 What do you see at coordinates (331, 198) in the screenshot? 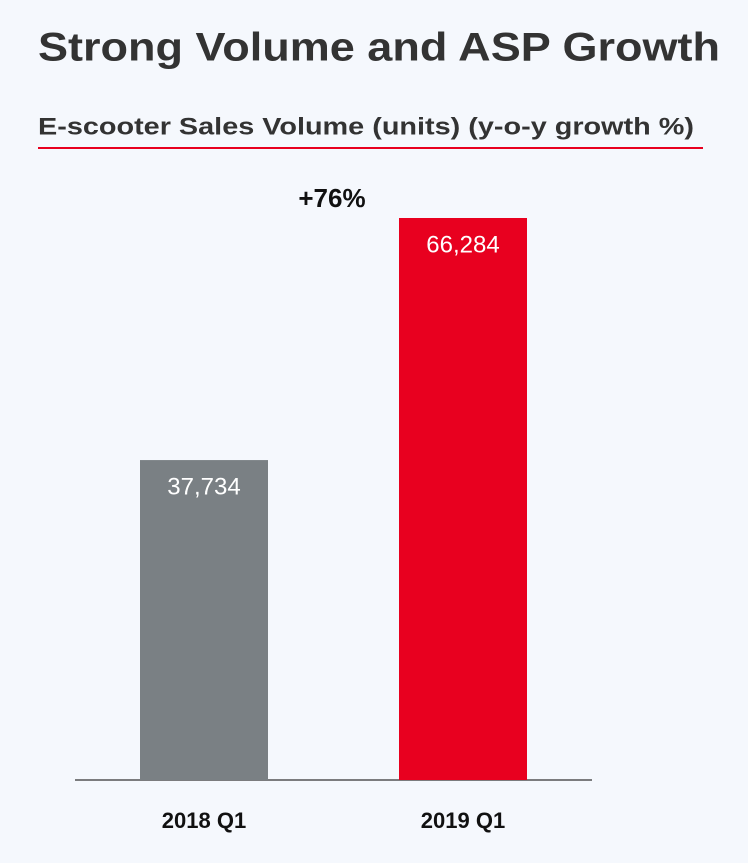
I see `growth-annotation: +76%` at bounding box center [331, 198].